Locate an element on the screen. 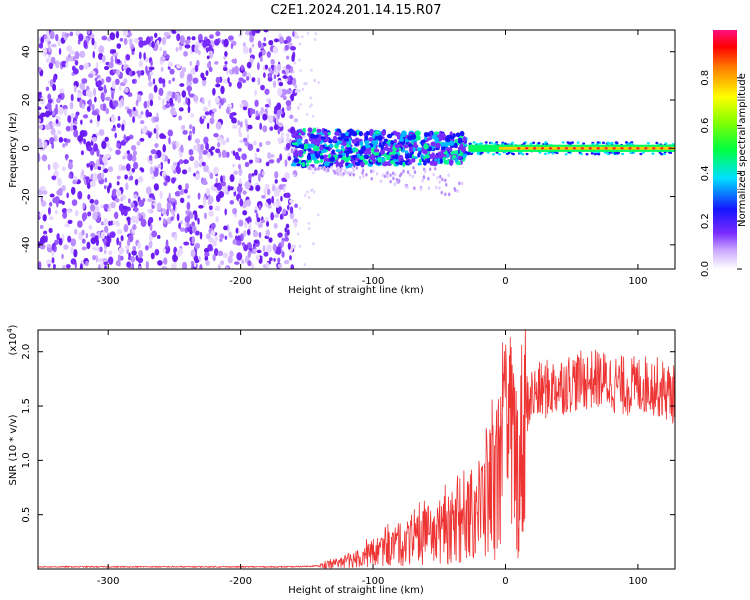 The height and width of the screenshot is (600, 750). colorbar-label: Normalized spectral amplitude is located at coordinates (742, 150).